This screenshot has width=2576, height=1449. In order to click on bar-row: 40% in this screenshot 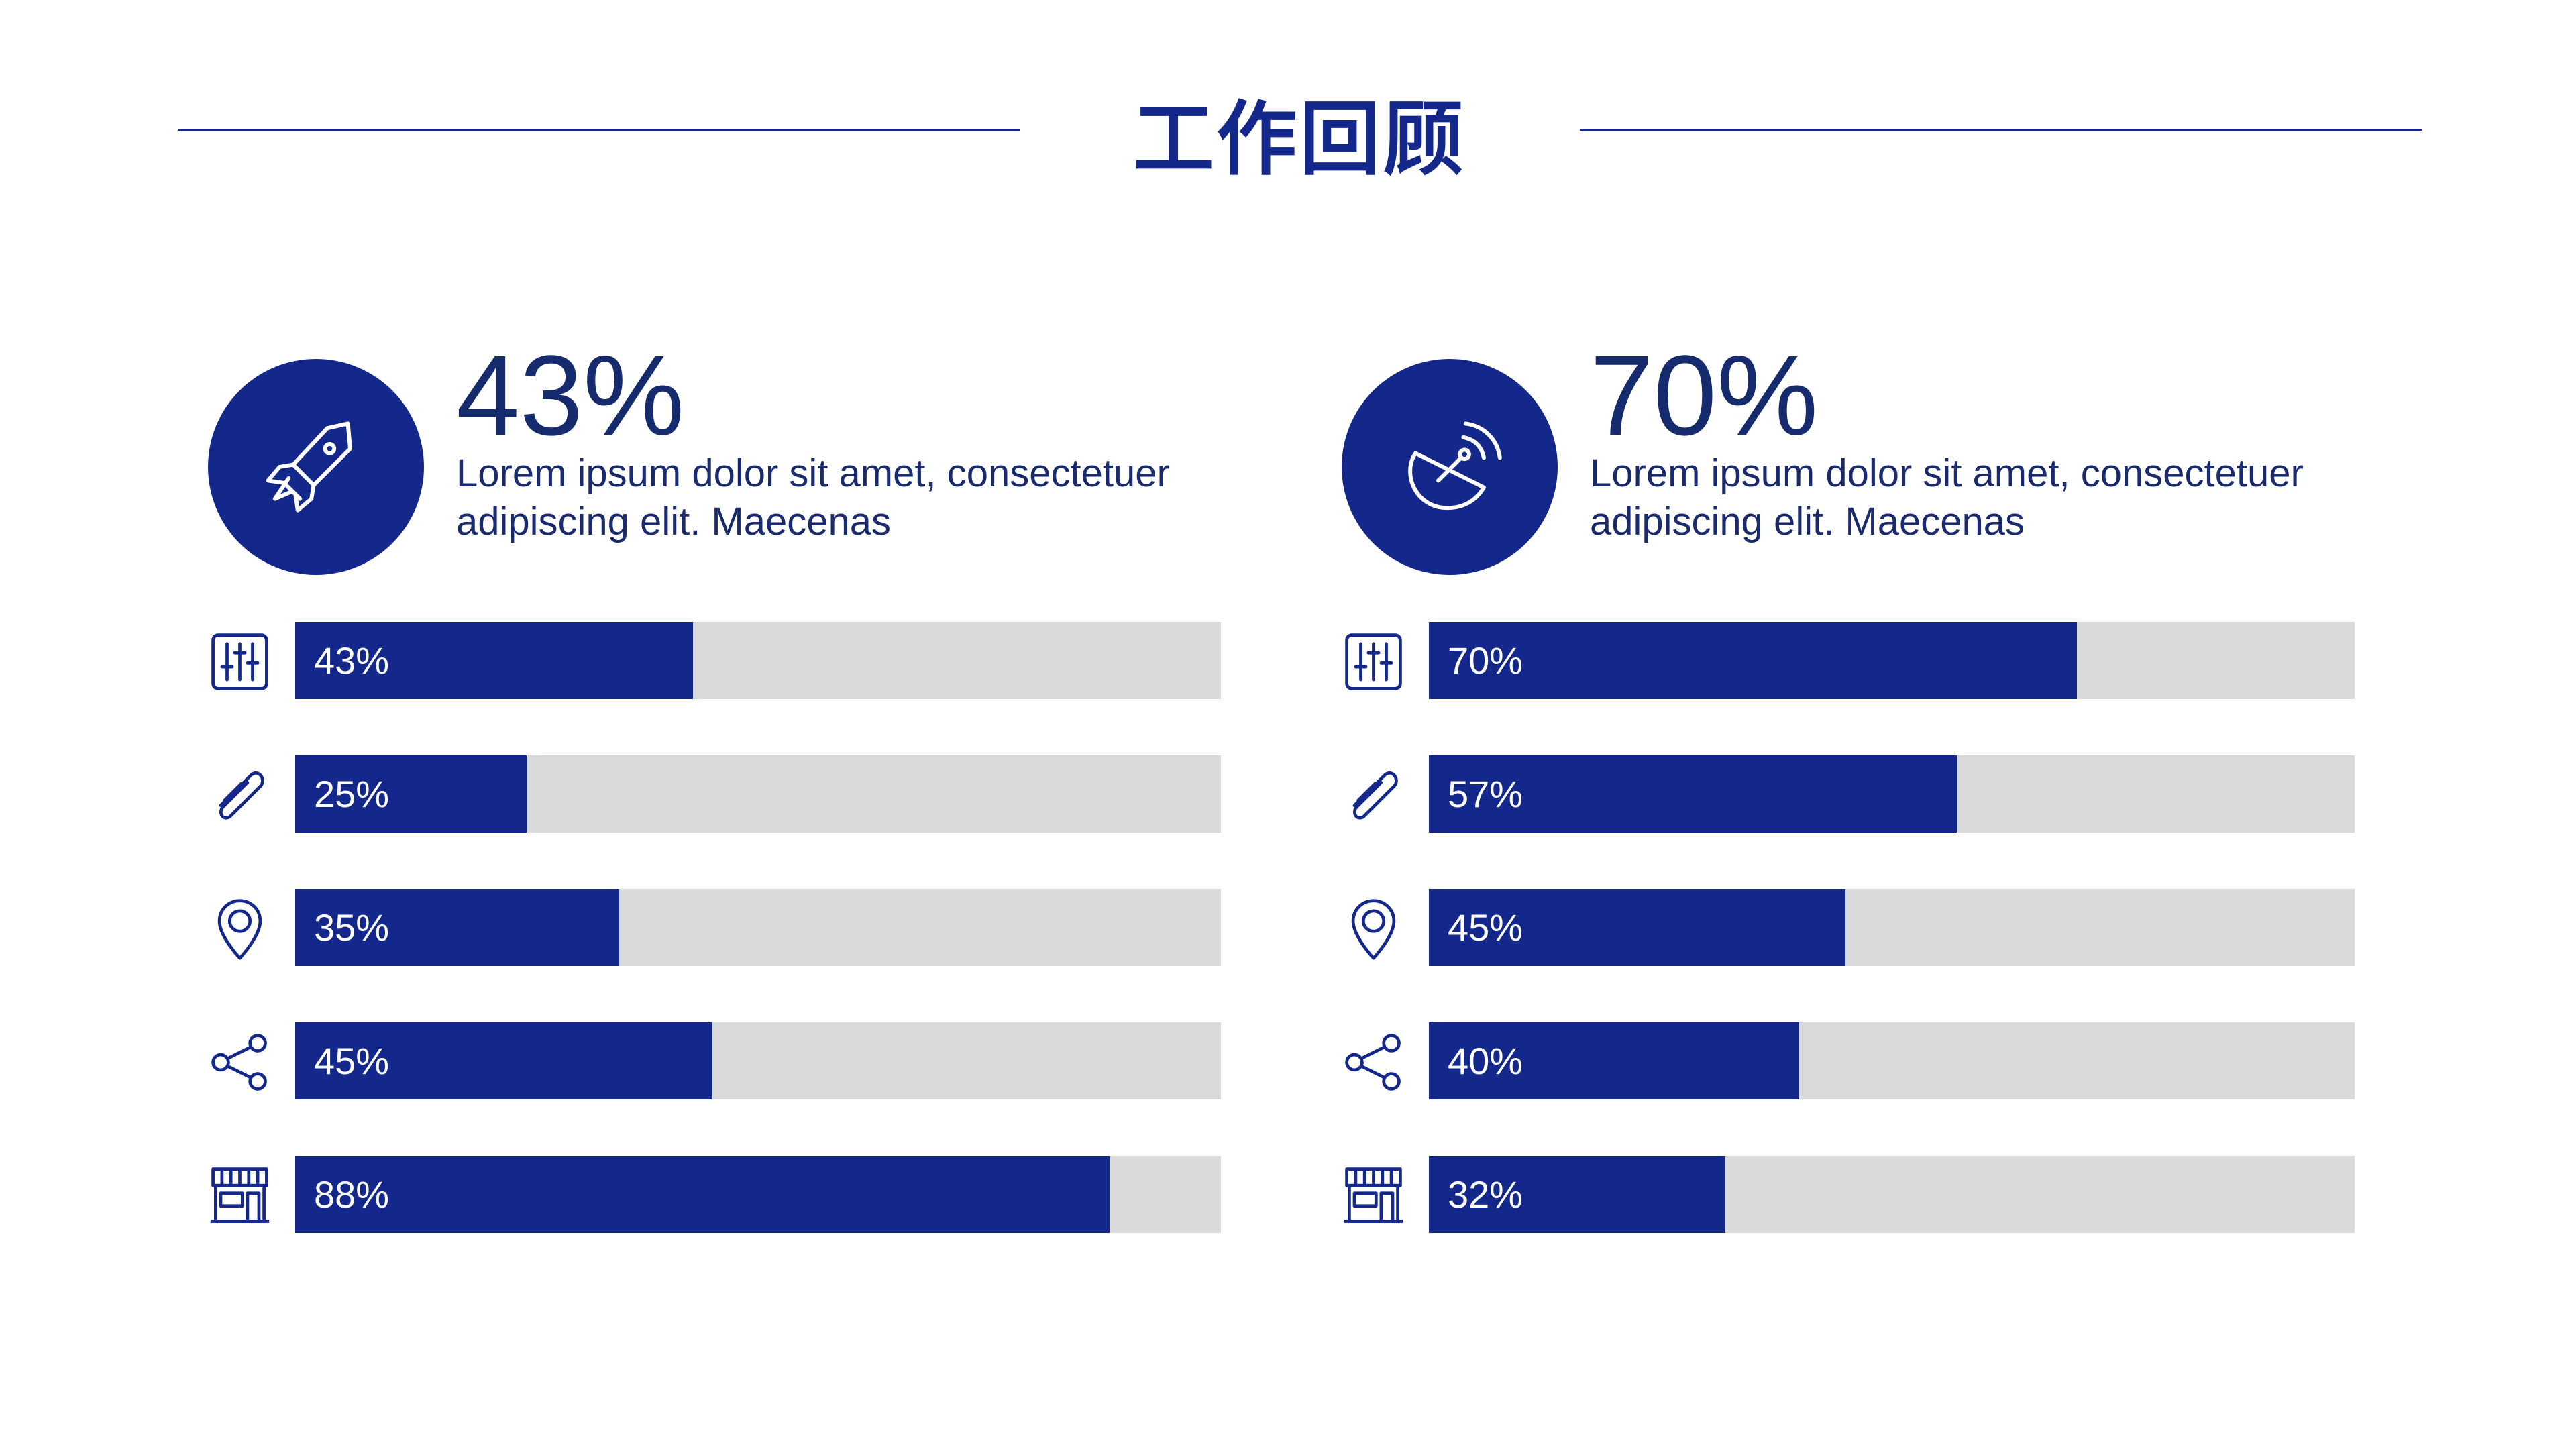, I will do `click(1848, 1060)`.